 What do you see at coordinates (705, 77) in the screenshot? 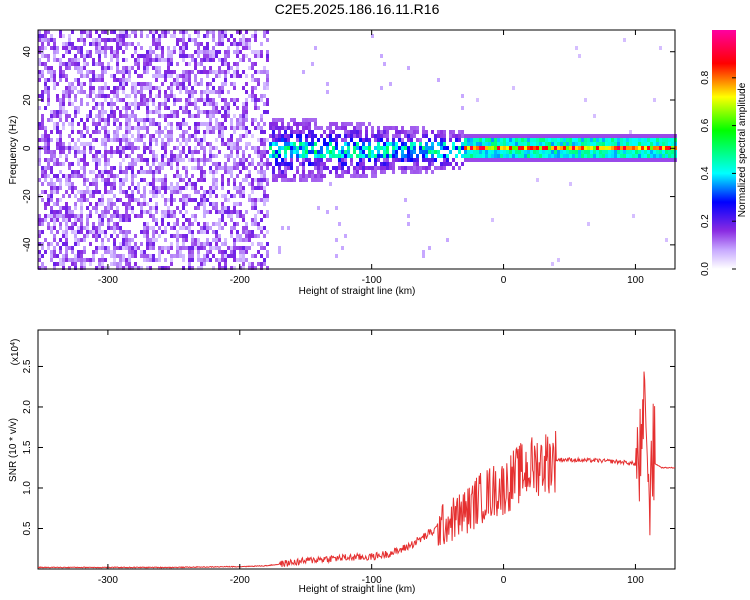
I see `colorbar-tick-label: 0.8` at bounding box center [705, 77].